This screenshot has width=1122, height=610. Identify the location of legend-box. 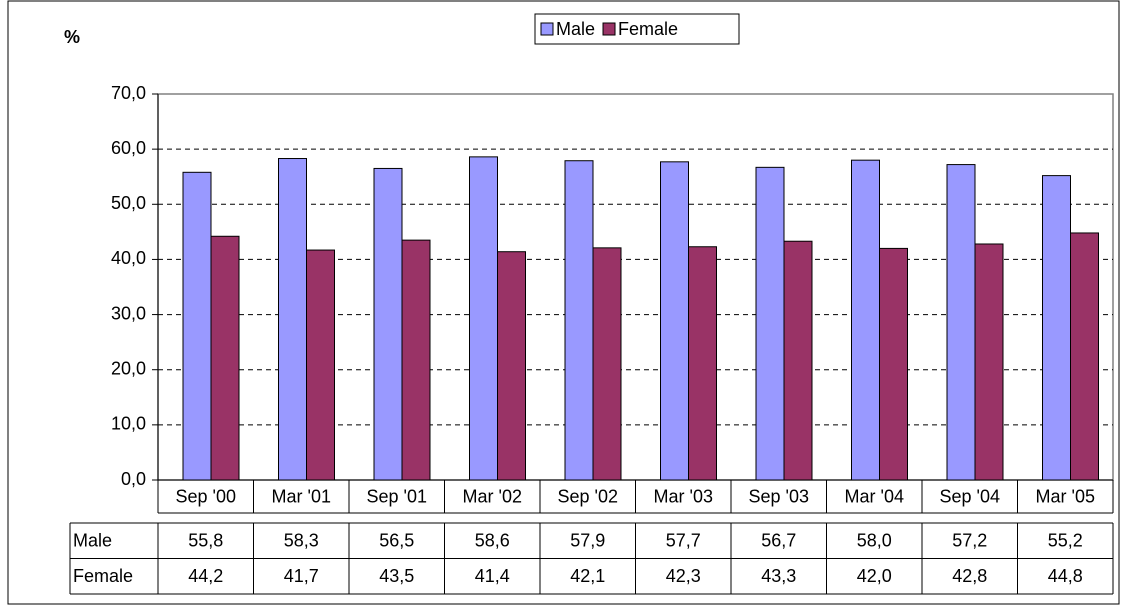
(637, 29).